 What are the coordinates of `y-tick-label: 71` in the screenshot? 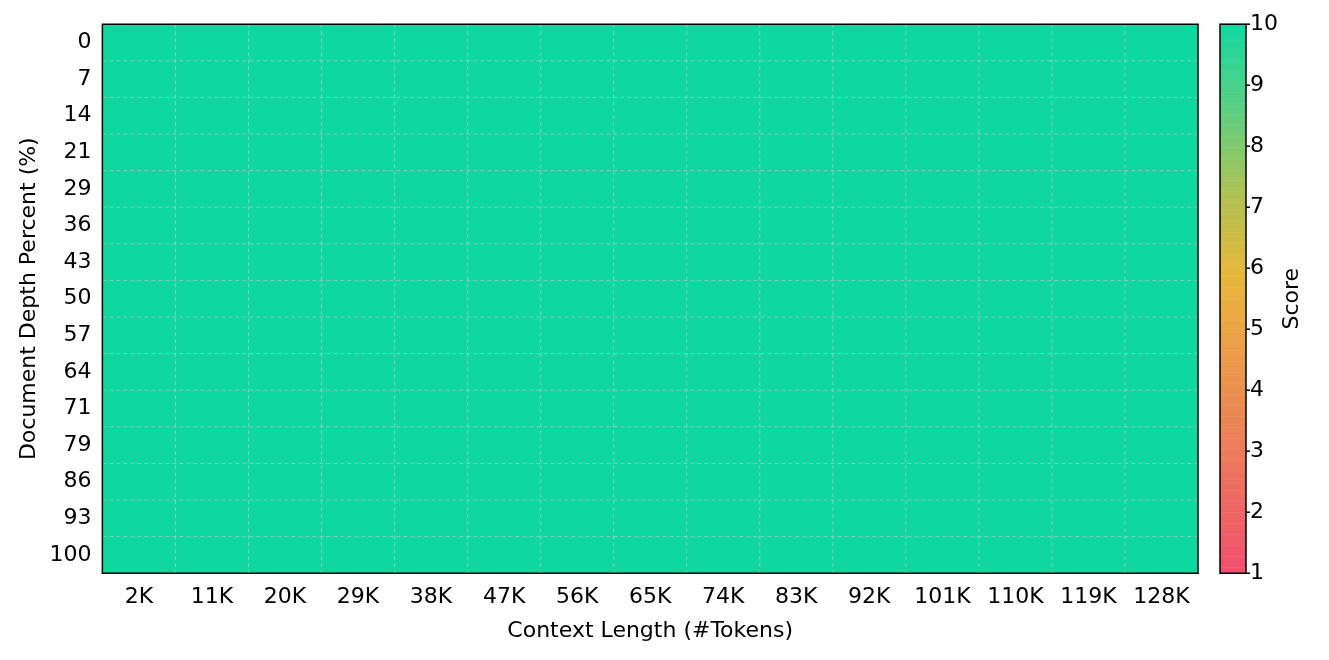 It's located at (77, 407).